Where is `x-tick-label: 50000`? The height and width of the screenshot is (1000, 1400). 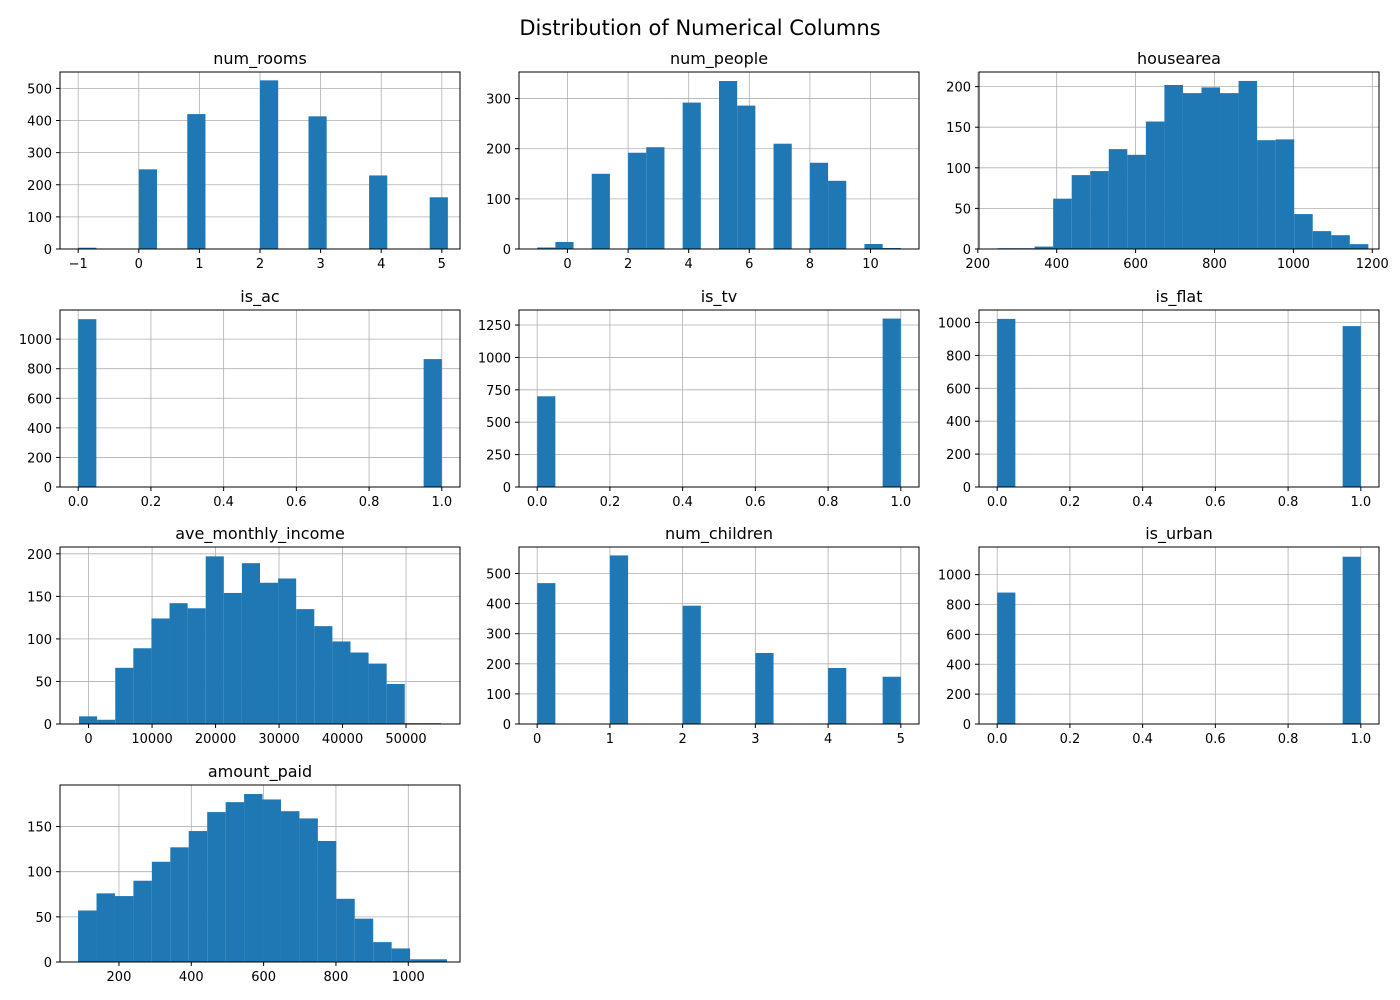
x-tick-label: 50000 is located at coordinates (405, 739).